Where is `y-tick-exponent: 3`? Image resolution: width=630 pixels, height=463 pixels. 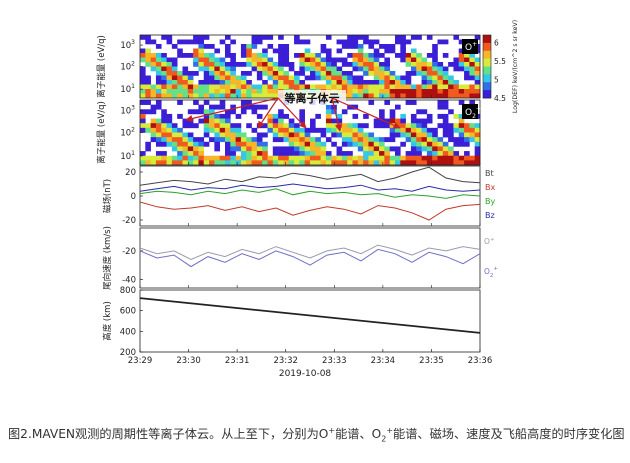
y-tick-exponent: 3 is located at coordinates (133, 107).